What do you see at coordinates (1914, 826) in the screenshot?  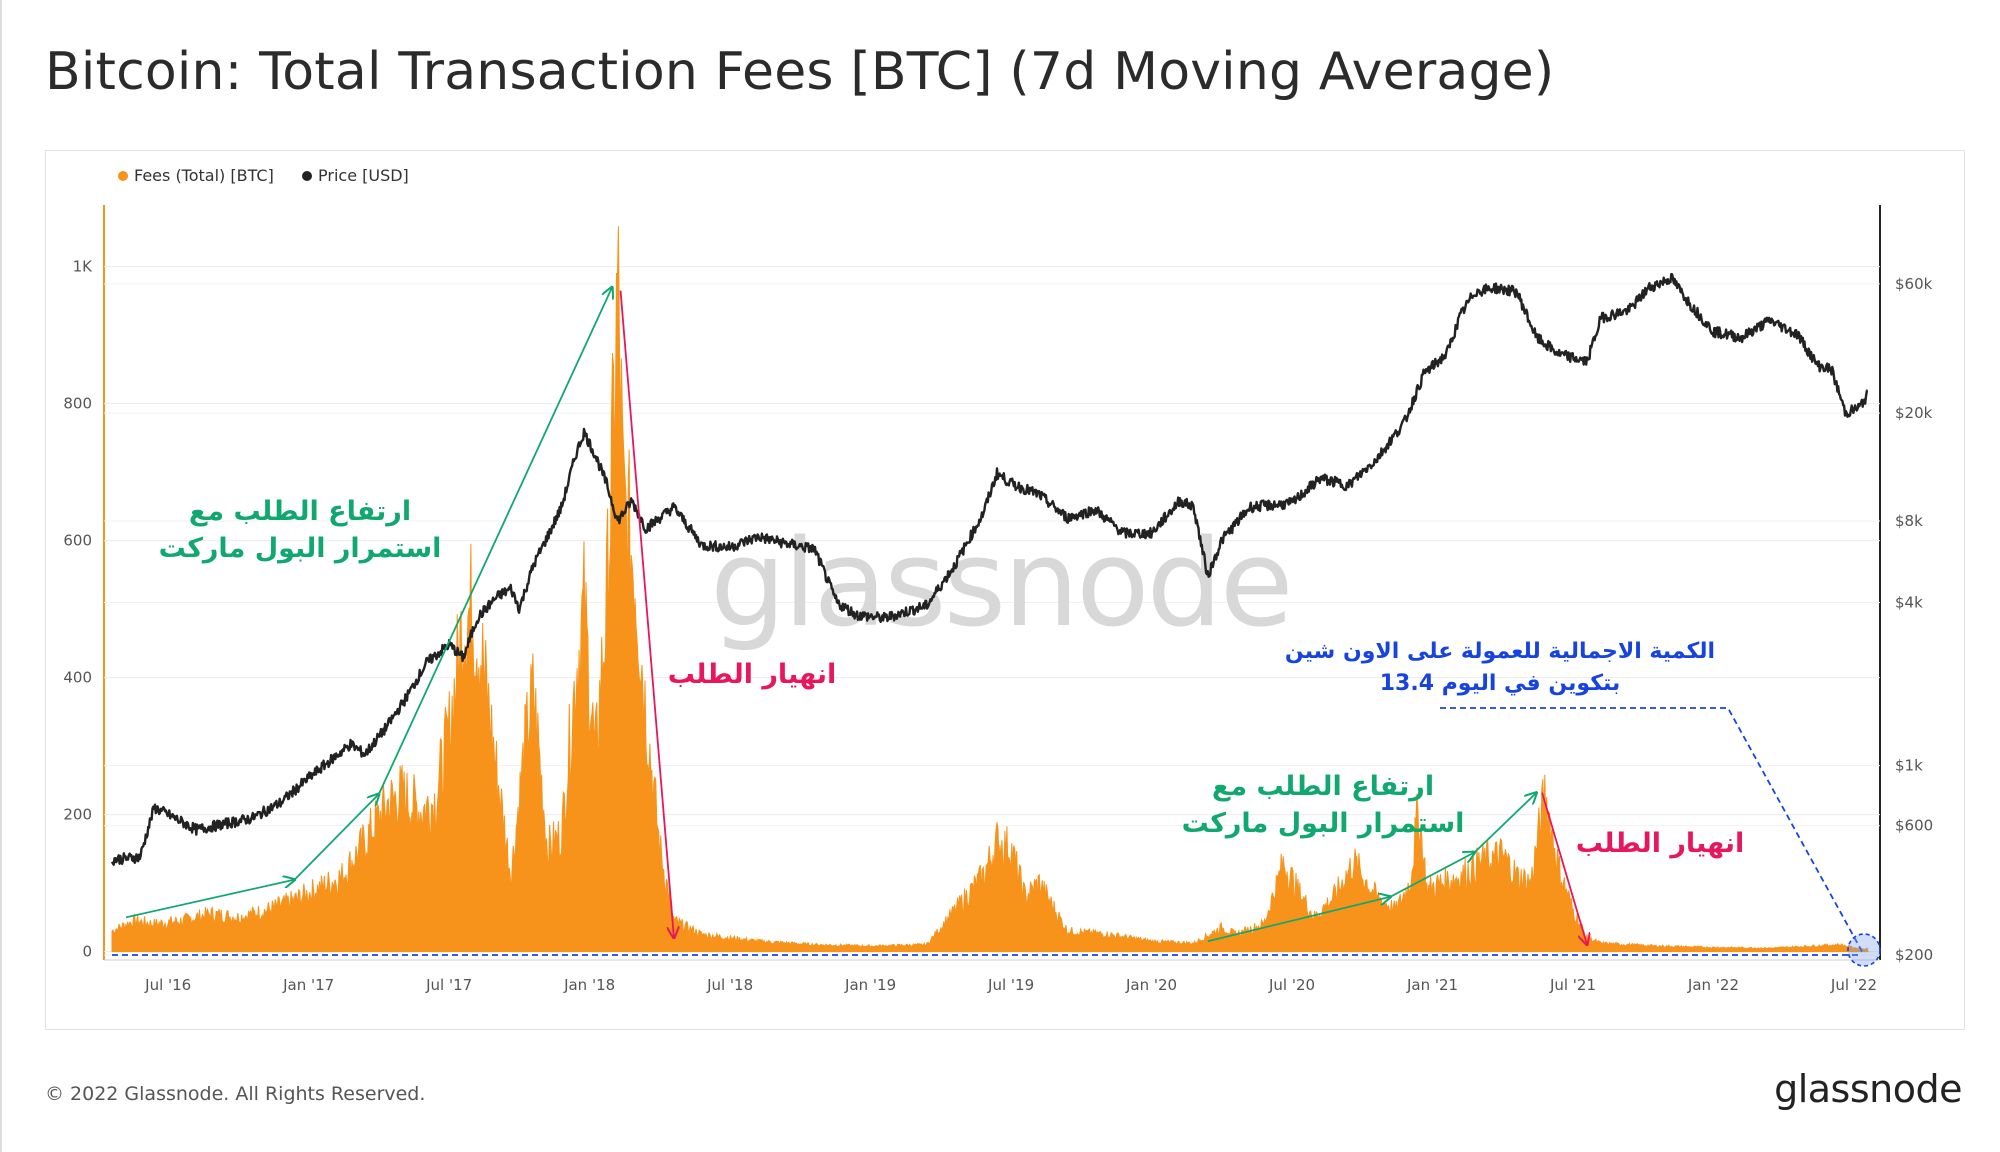 I see `right-tick-label: $600` at bounding box center [1914, 826].